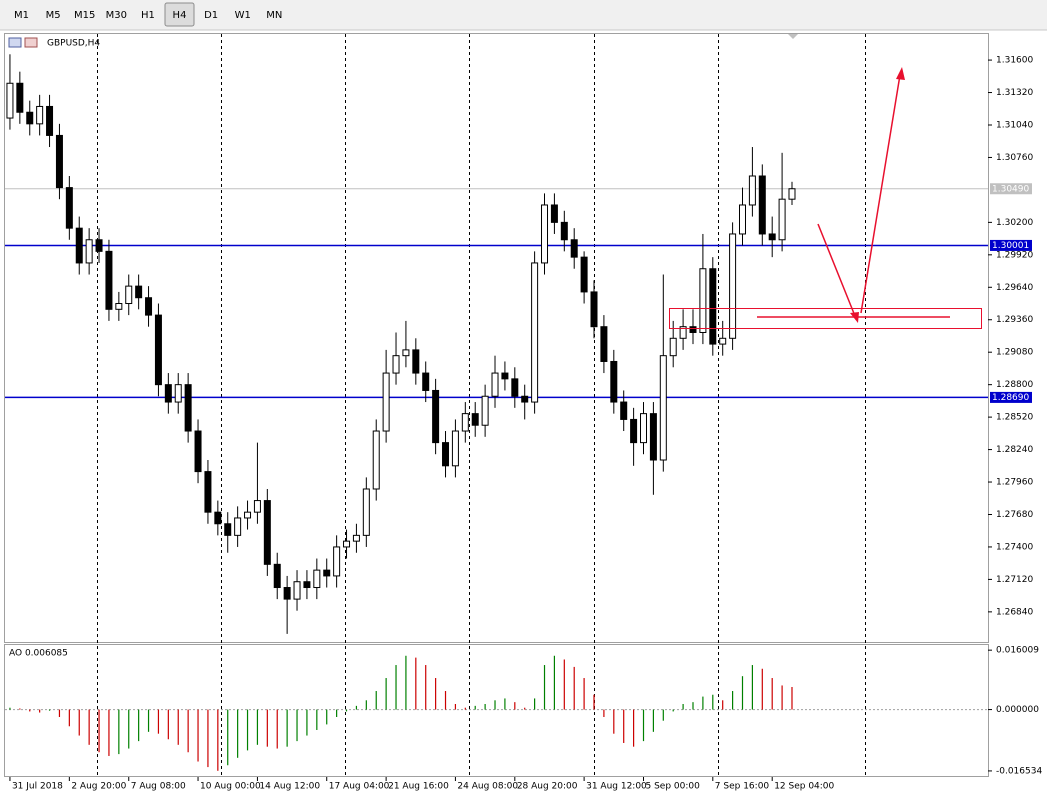 The width and height of the screenshot is (1047, 794). I want to click on x-tick-label: 24 Aug 08:00, so click(487, 787).